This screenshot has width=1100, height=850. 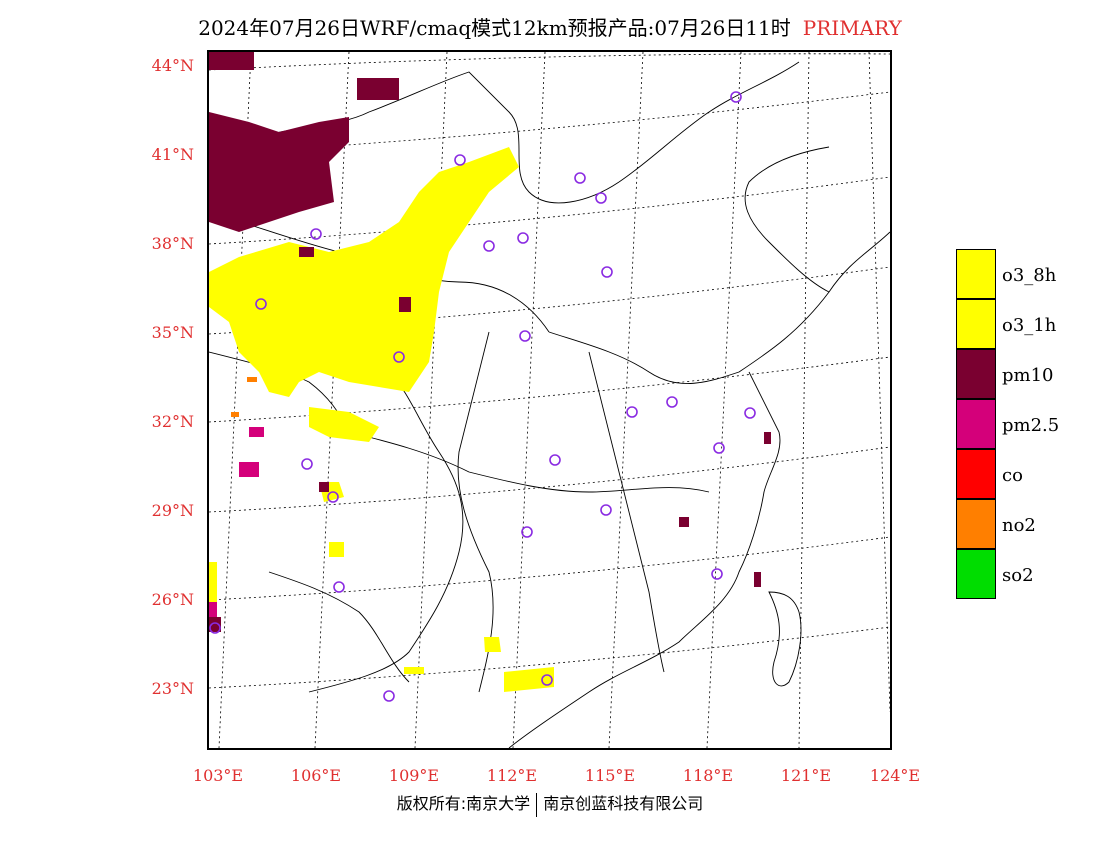 What do you see at coordinates (806, 775) in the screenshot?
I see `lon-label-121: 121°E` at bounding box center [806, 775].